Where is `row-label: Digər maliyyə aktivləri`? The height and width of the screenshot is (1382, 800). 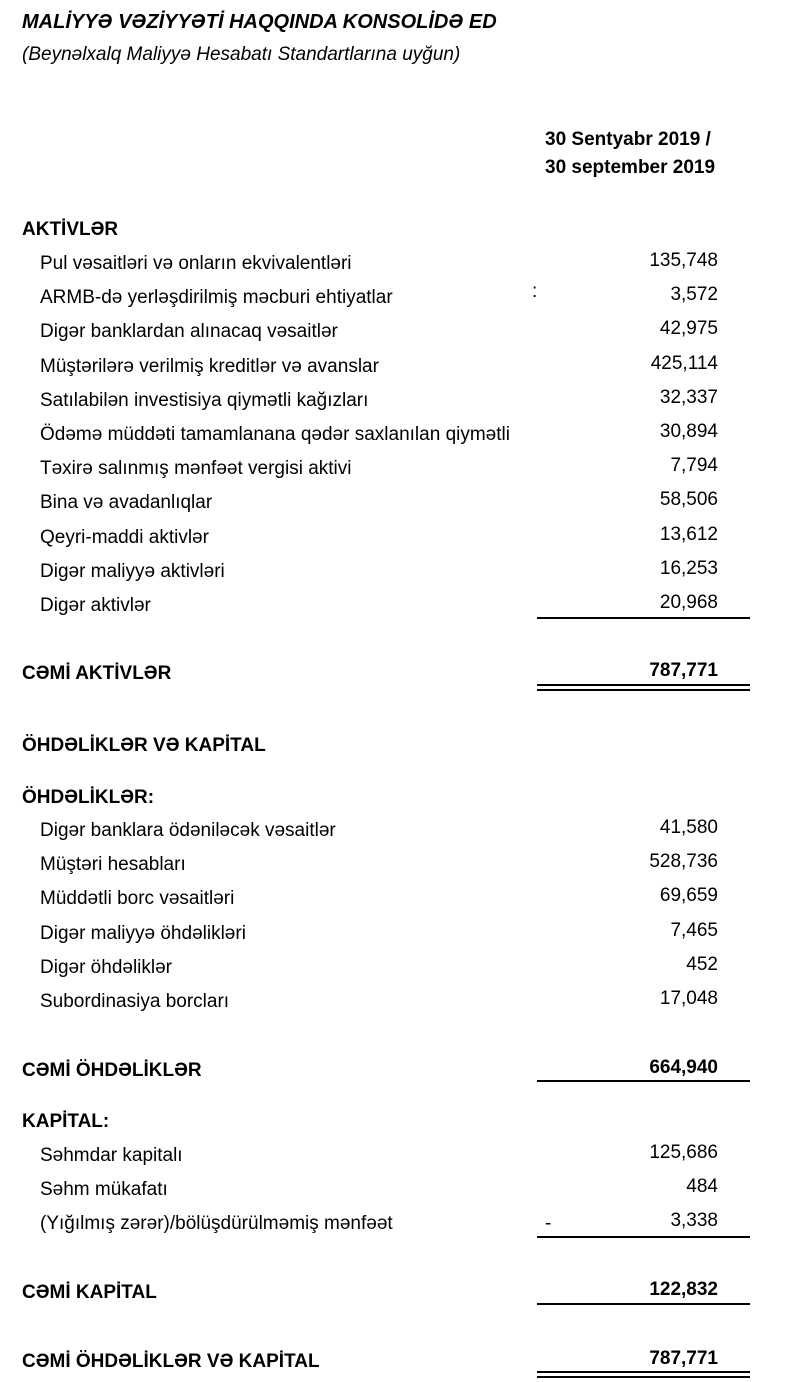 row-label: Digər maliyyə aktivləri is located at coordinates (132, 571).